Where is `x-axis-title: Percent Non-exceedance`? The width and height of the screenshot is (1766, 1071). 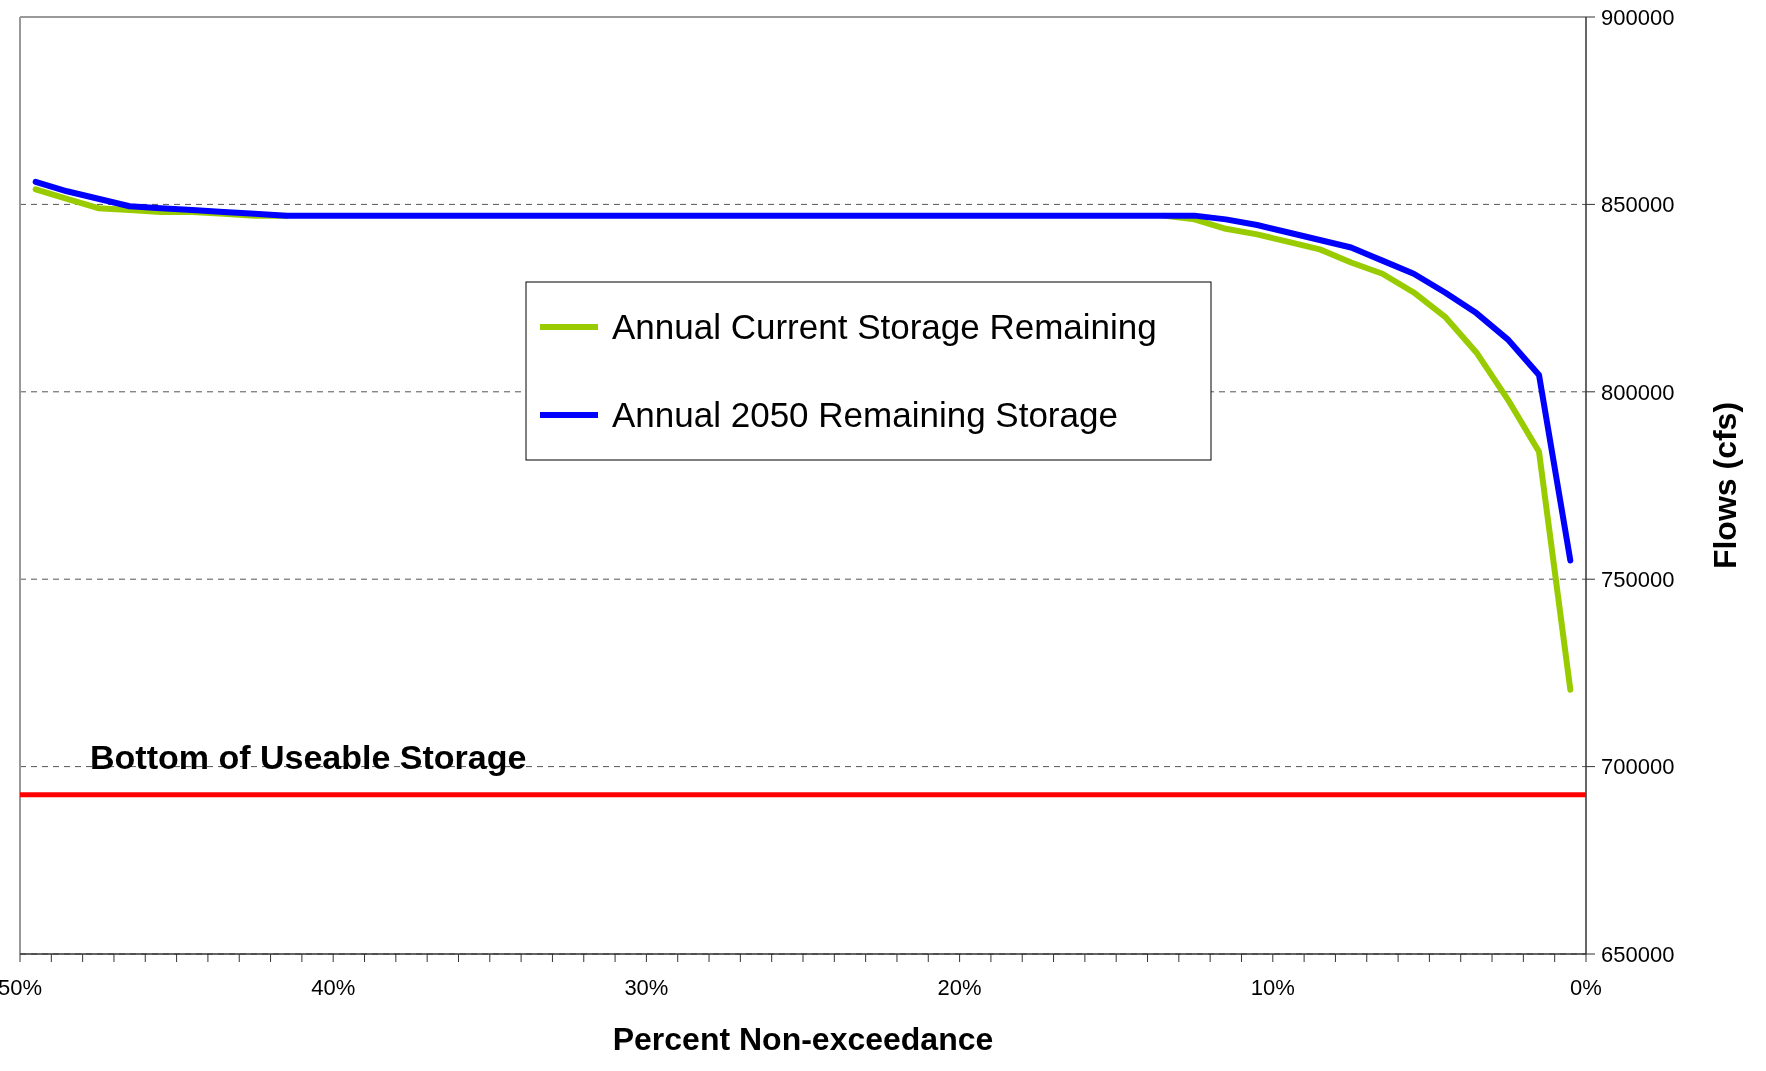 x-axis-title: Percent Non-exceedance is located at coordinates (803, 1039).